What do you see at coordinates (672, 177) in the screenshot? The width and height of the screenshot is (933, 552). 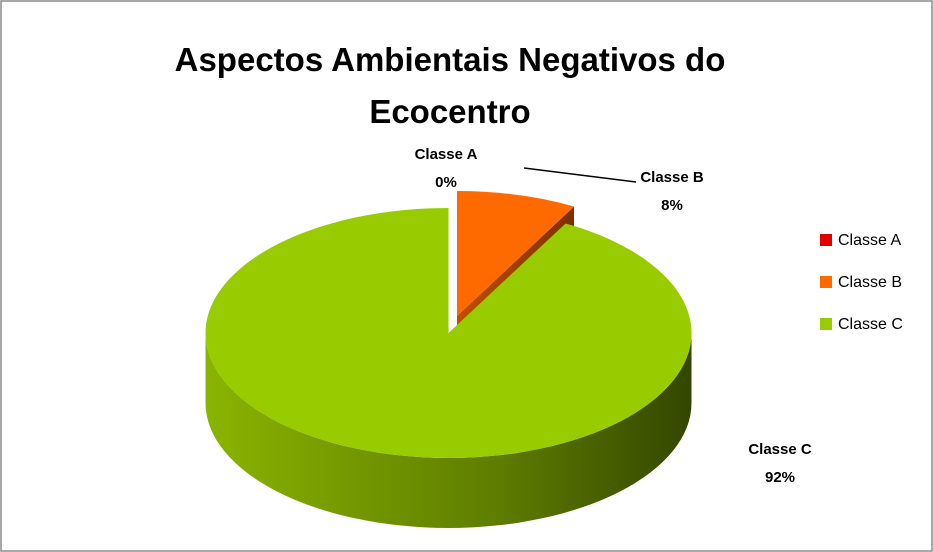 I see `data-label-name: Classe B` at bounding box center [672, 177].